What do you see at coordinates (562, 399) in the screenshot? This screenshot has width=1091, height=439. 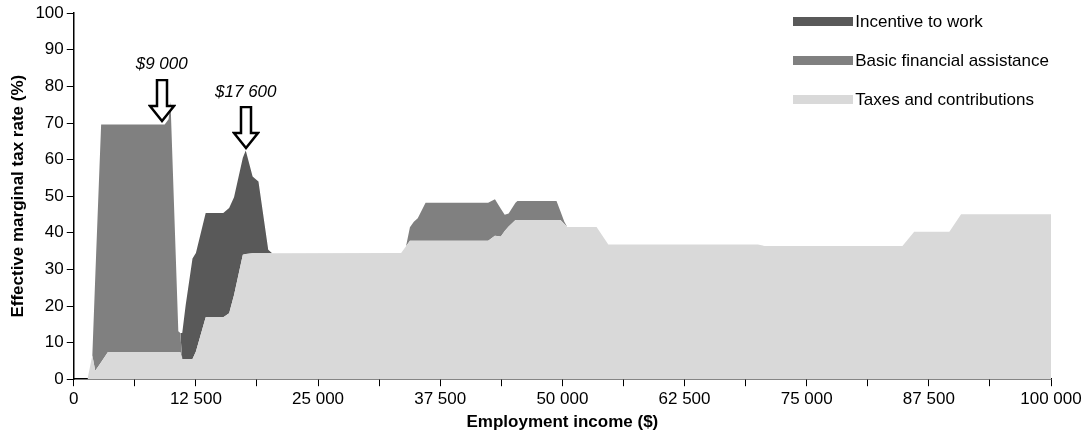 I see `x-tick-label: 50 000` at bounding box center [562, 399].